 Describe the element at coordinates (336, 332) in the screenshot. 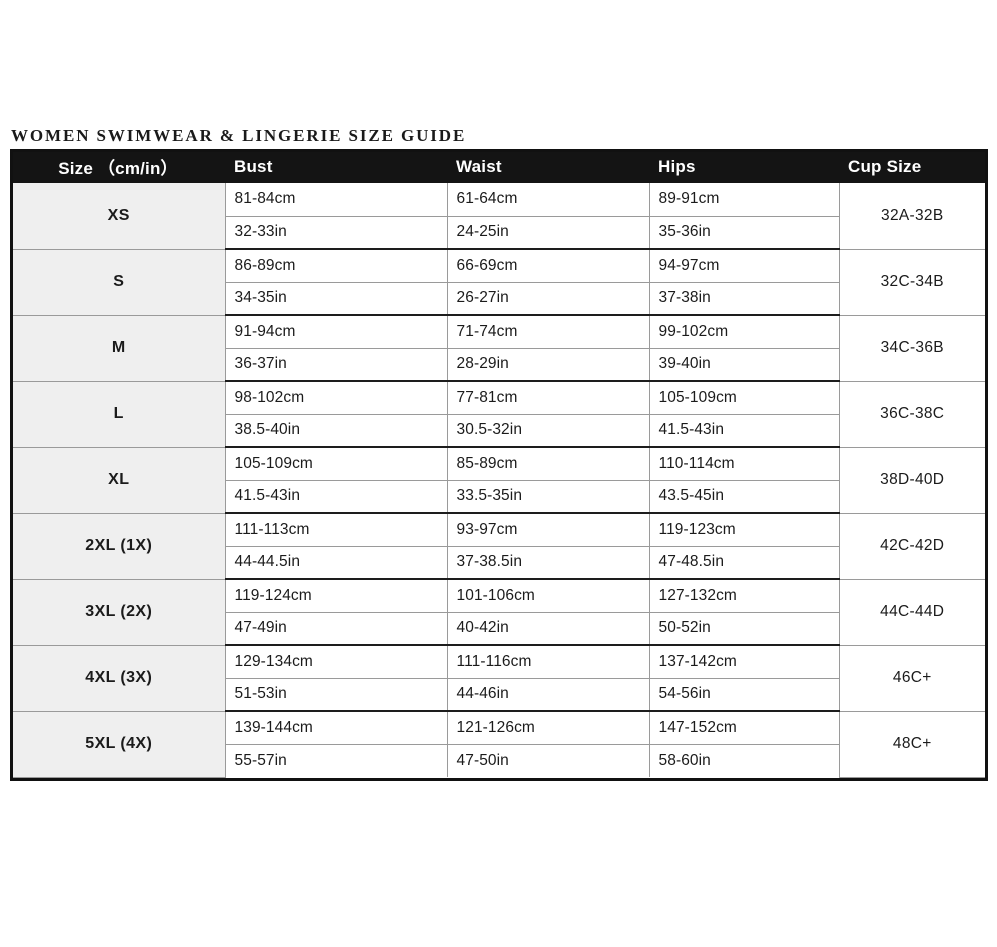

I see `measurement-cell-bust-cm: 91-94cm` at that location.